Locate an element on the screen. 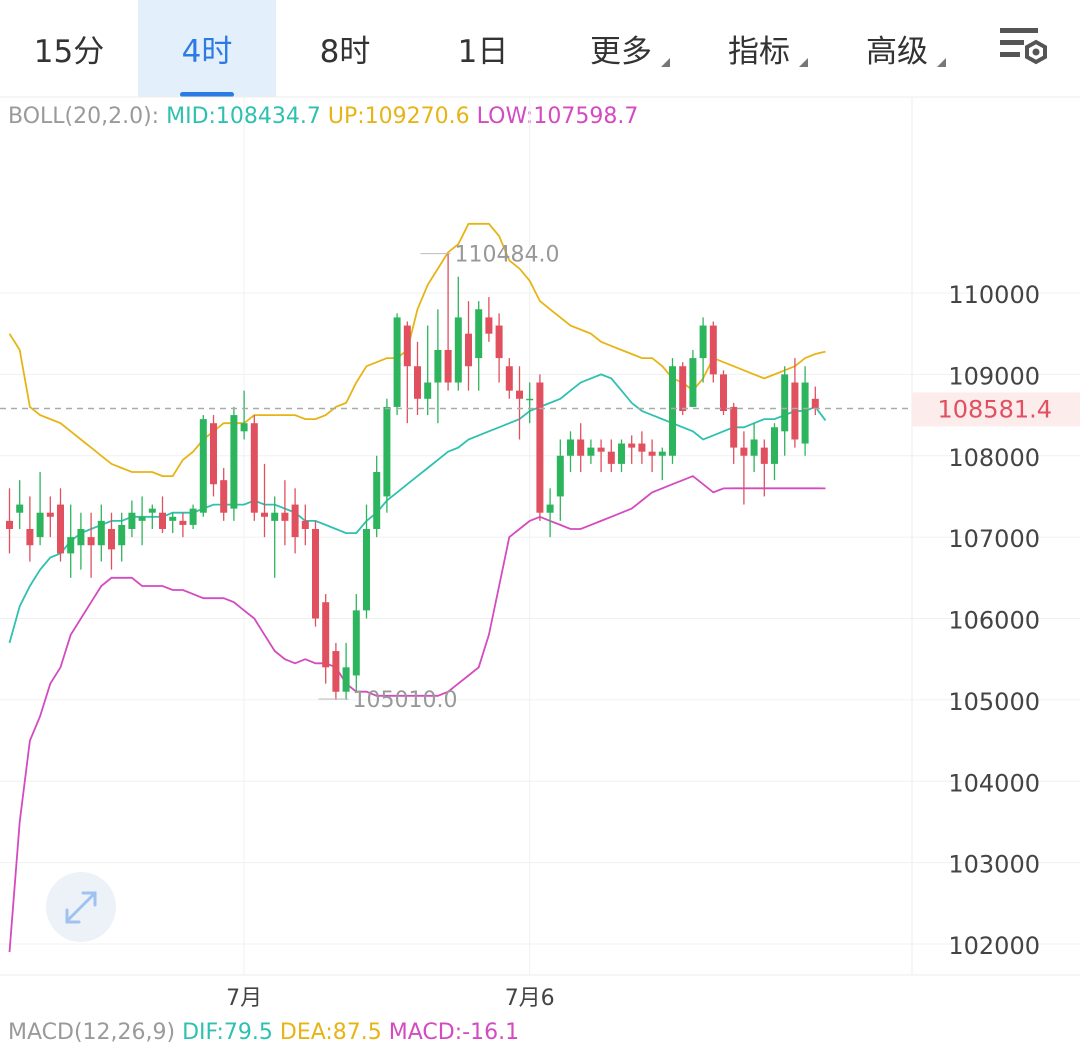 Image resolution: width=1080 pixels, height=1056 pixels. tab-label: 更多 is located at coordinates (621, 52).